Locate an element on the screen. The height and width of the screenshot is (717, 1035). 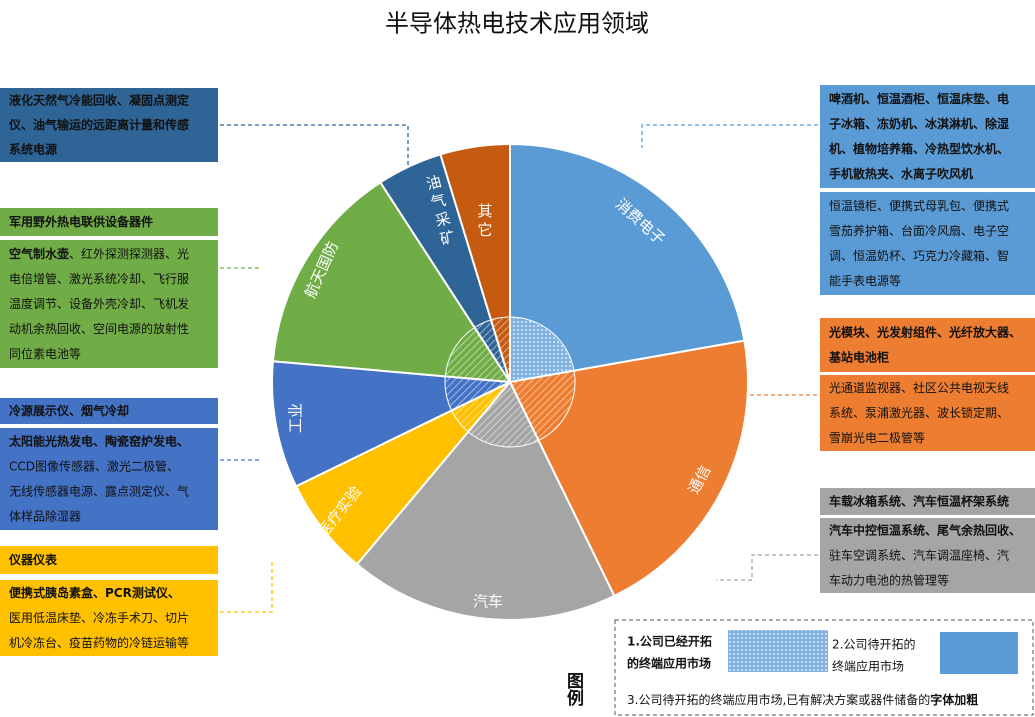
legend-text: 的终端应用市场 is located at coordinates (669, 663).